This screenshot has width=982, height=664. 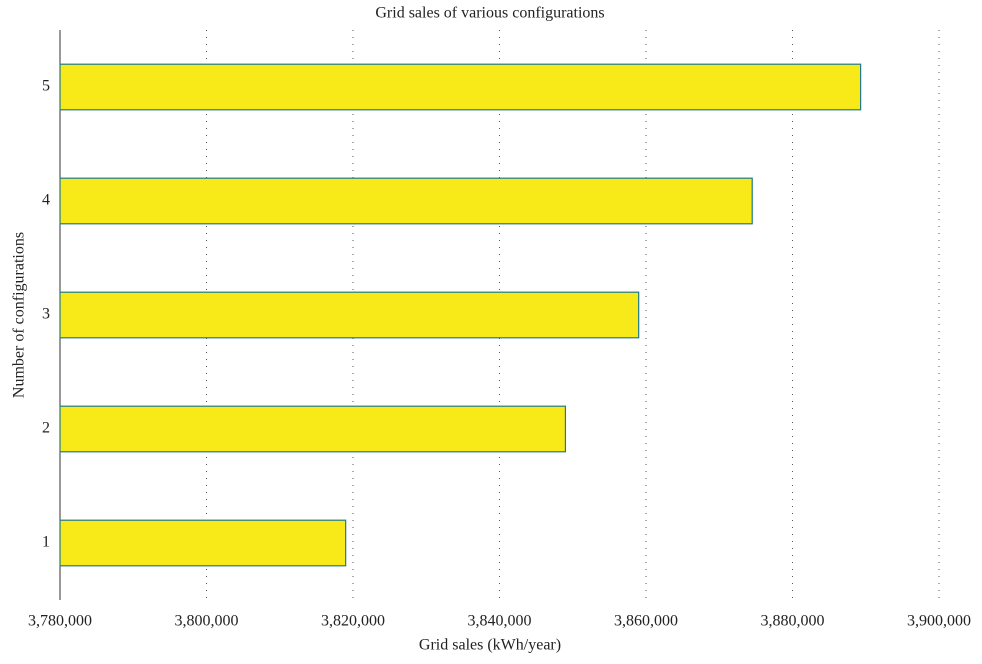 What do you see at coordinates (500, 621) in the screenshot?
I see `x-tick-label: 3,840,000` at bounding box center [500, 621].